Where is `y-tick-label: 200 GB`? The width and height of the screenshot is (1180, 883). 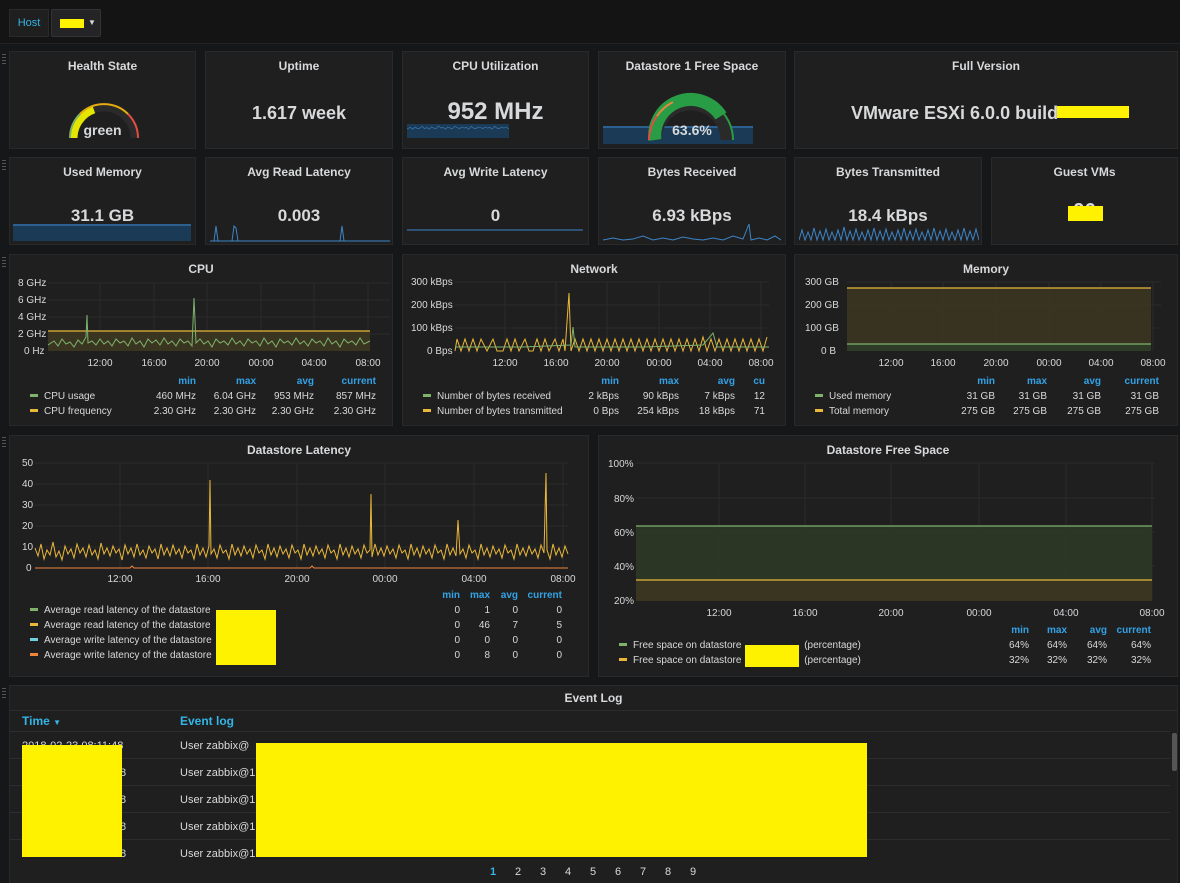
y-tick-label: 200 GB is located at coordinates (822, 305).